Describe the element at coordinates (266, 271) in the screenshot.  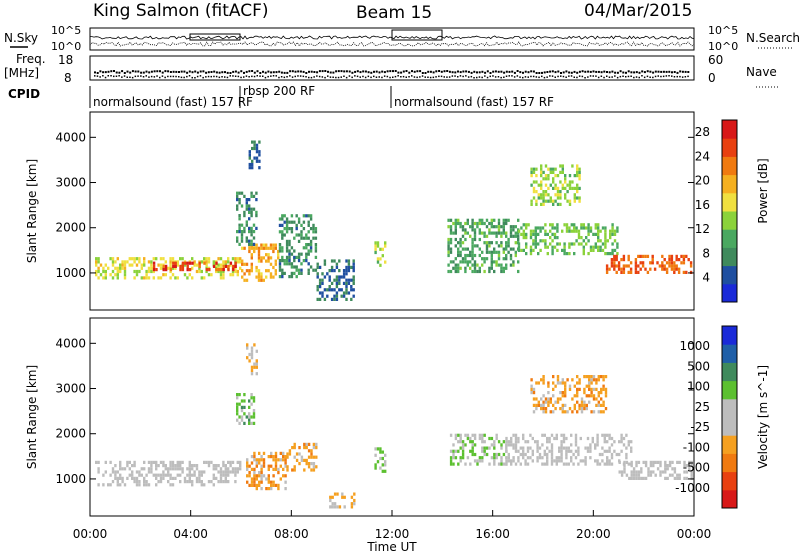
I see `cell-r2` at that location.